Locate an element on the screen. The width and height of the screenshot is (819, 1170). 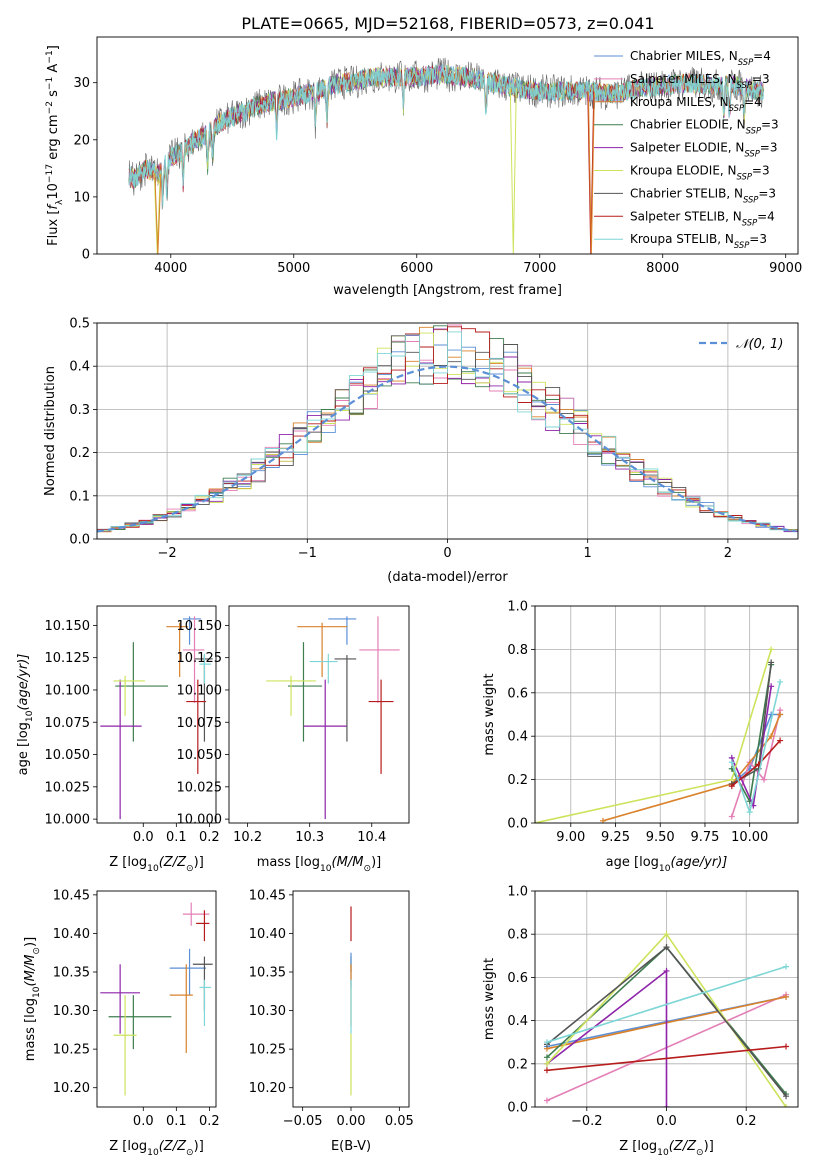
legend-text: Chabrier ELODIE, N is located at coordinates (688, 125).